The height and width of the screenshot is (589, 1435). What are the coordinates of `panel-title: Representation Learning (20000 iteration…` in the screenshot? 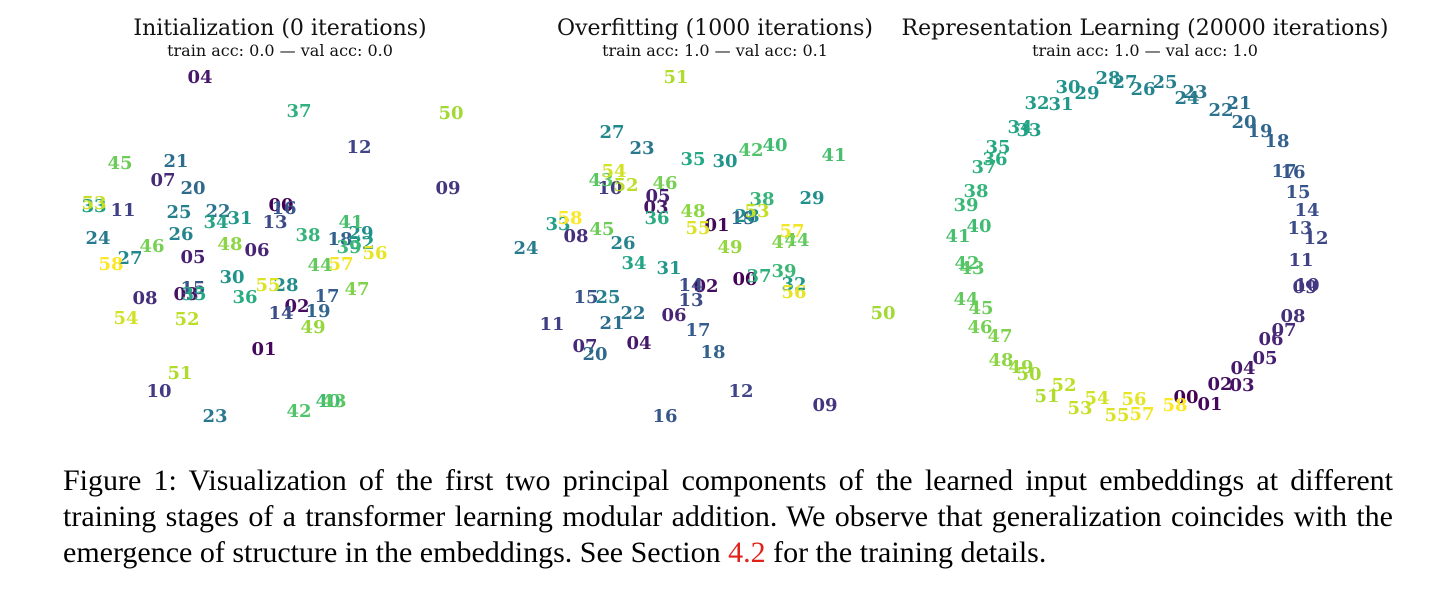 It's located at (1145, 28).